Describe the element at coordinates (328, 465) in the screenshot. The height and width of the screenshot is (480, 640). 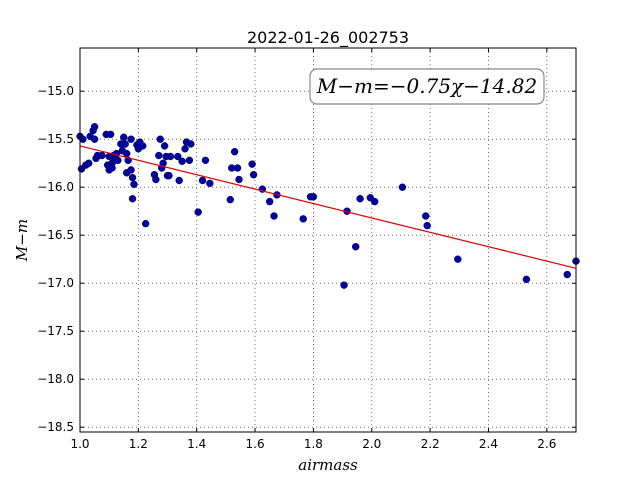
I see `x-axis-label: airmass` at that location.